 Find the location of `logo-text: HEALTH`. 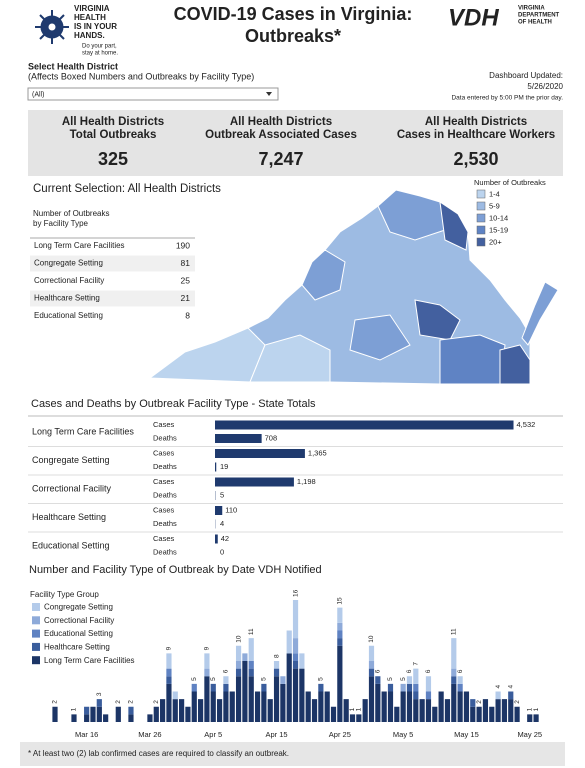

logo-text: HEALTH is located at coordinates (90, 17).